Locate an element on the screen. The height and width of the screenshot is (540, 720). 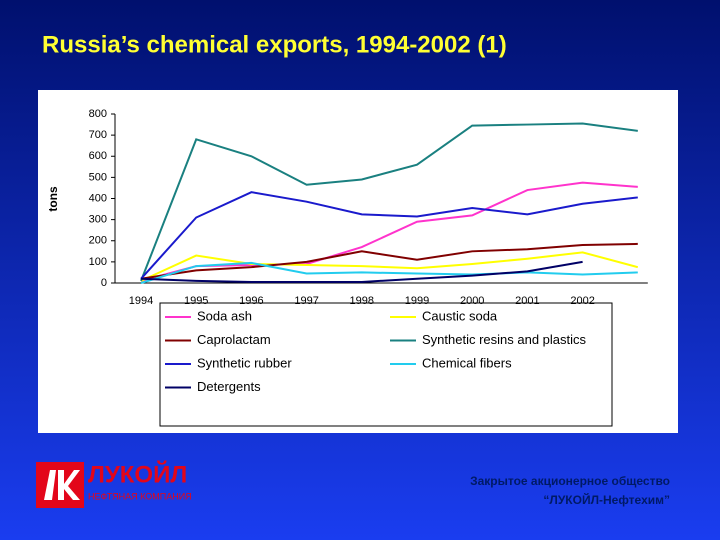
legend-label: Soda ash is located at coordinates (224, 315).